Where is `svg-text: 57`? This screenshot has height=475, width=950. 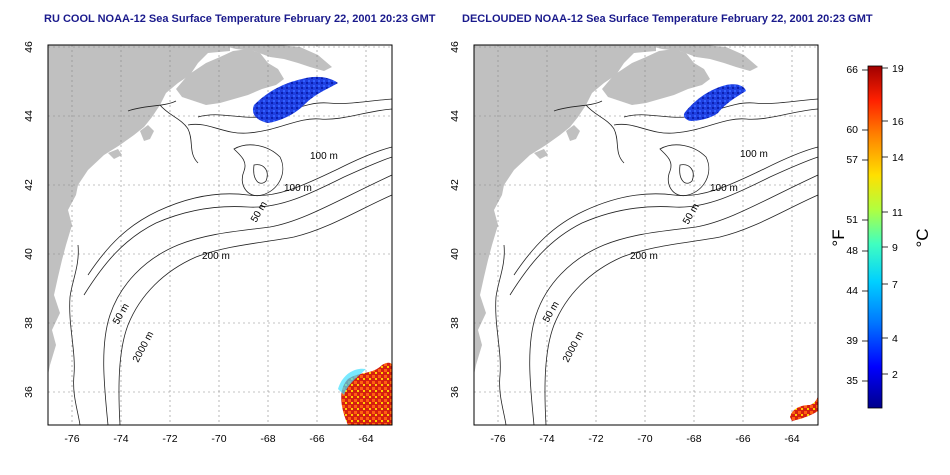
svg-text: 57 is located at coordinates (852, 160).